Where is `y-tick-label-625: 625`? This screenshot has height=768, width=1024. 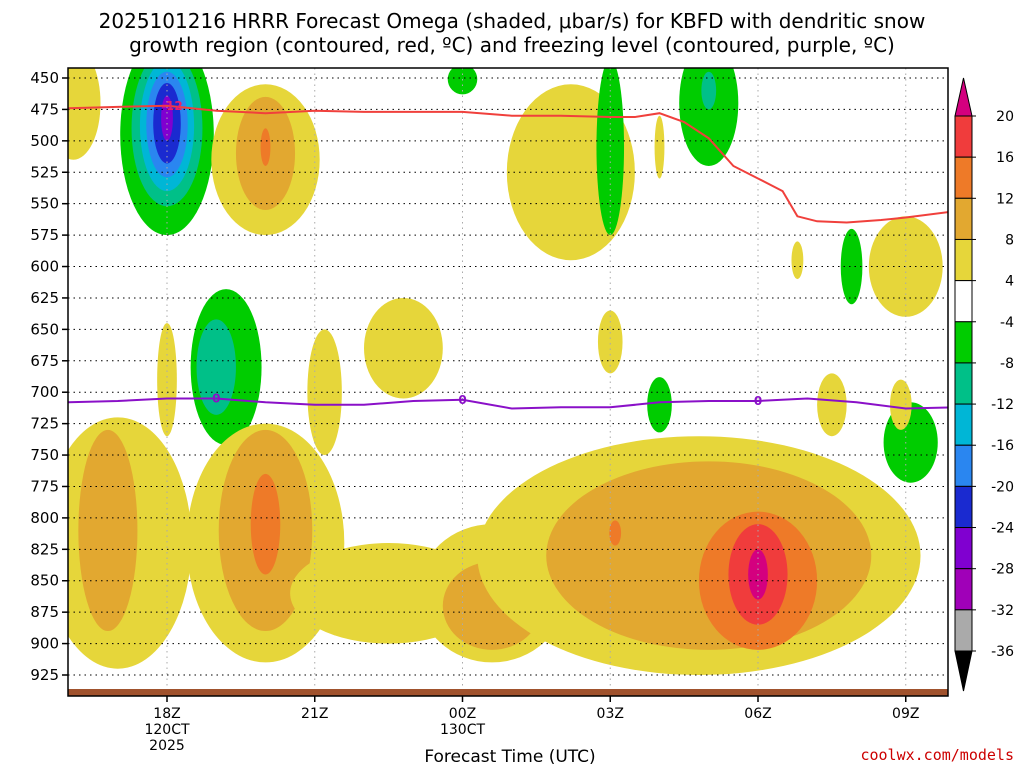 y-tick-label-625: 625 is located at coordinates (44, 298).